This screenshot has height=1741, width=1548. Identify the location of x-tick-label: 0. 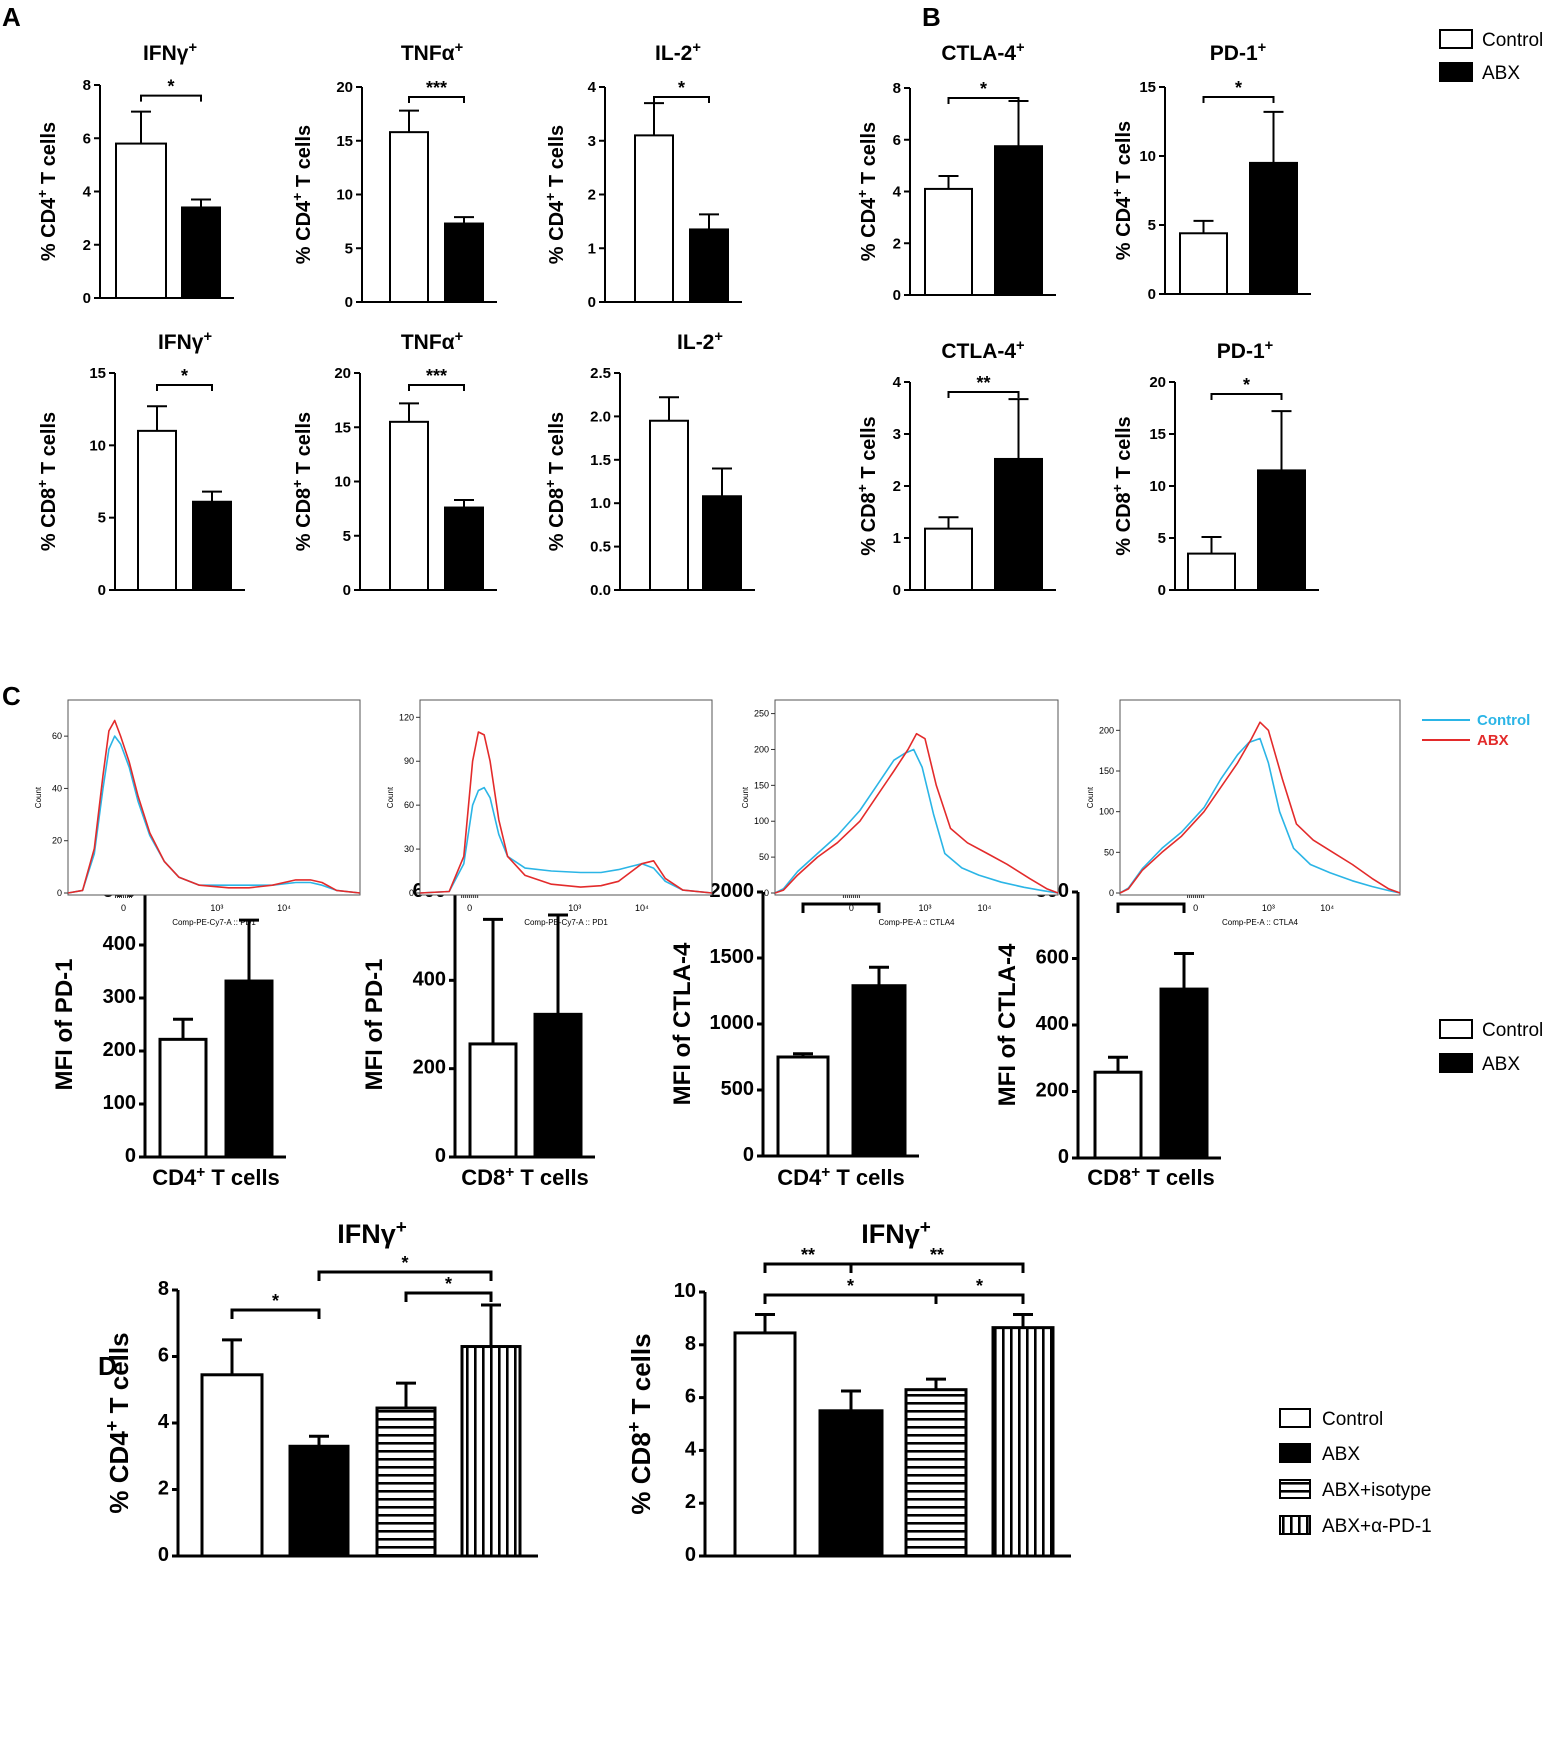
(123, 908).